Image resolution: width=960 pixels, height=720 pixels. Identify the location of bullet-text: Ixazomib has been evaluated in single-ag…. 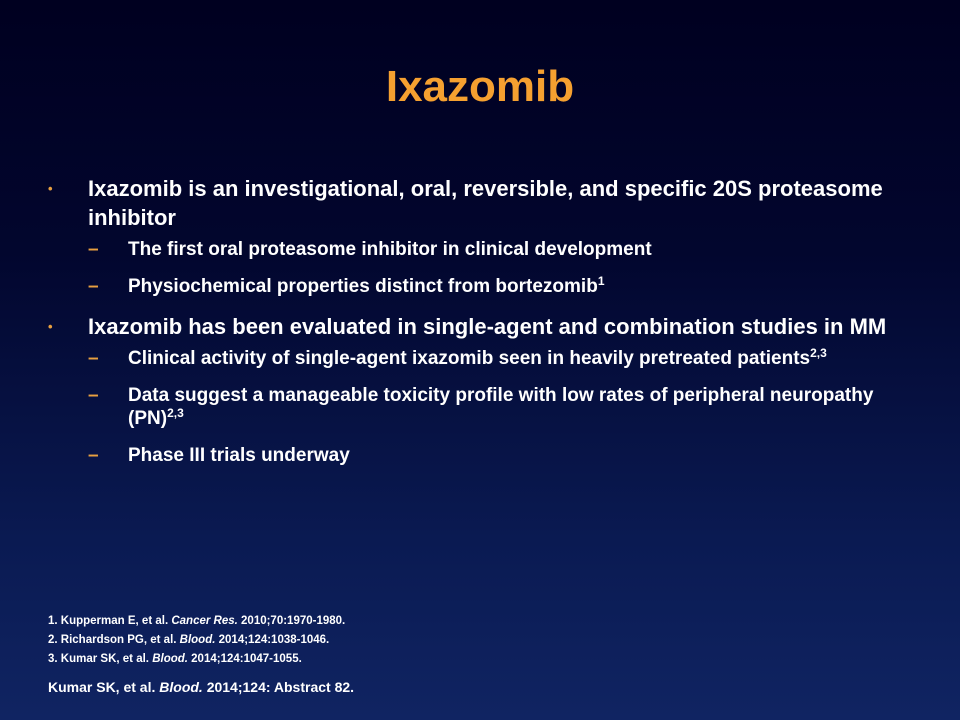
(487, 326).